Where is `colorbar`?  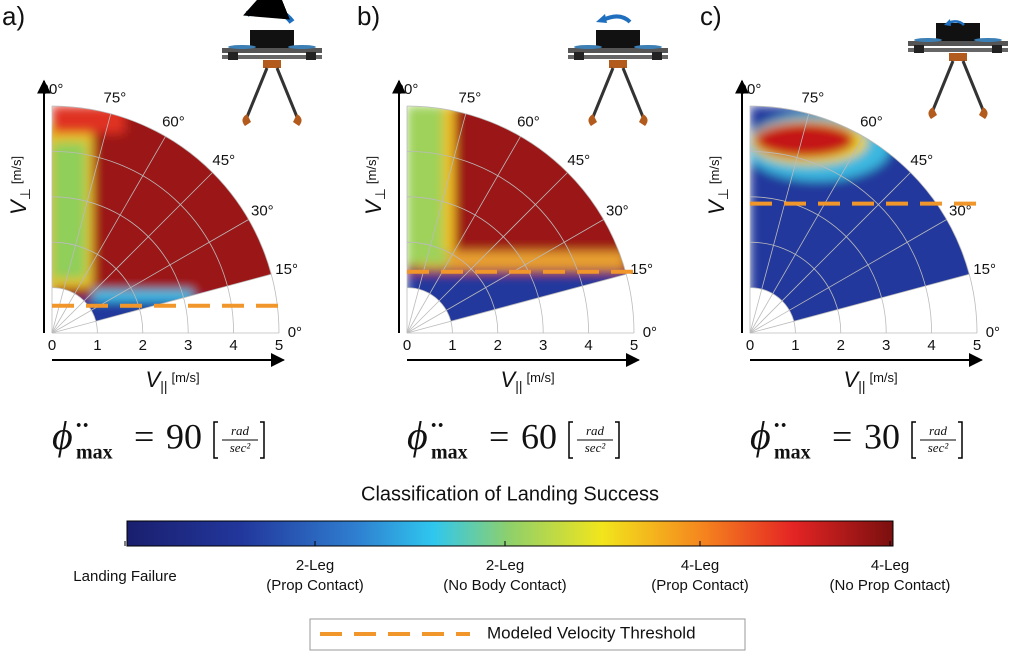
colorbar is located at coordinates (510, 533).